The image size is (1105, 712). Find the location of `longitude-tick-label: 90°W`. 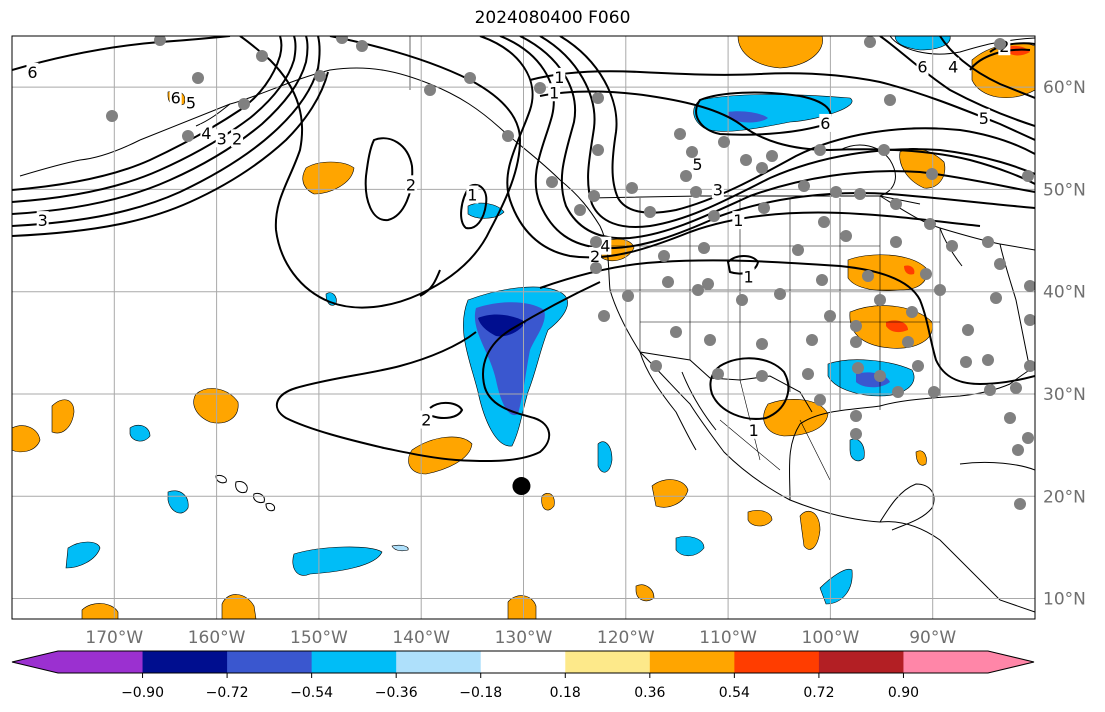

longitude-tick-label: 90°W is located at coordinates (932, 638).